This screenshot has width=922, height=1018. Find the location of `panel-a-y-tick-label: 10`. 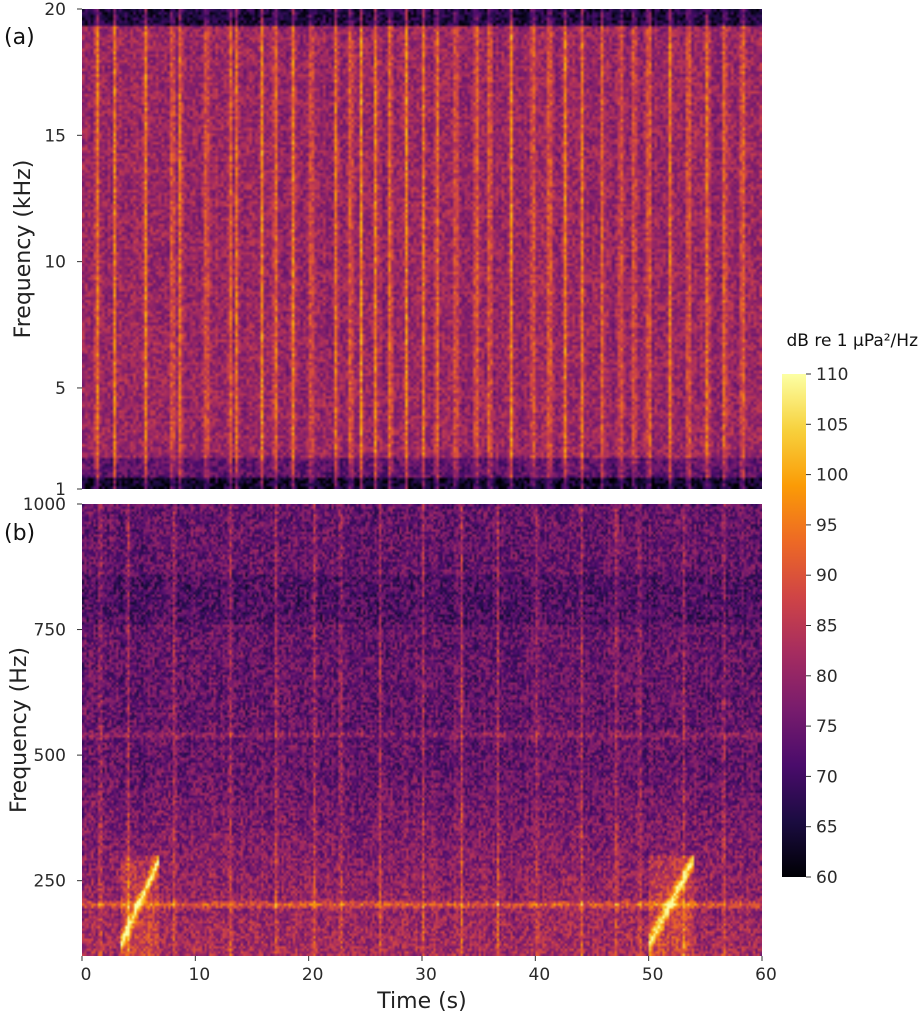

panel-a-y-tick-label: 10 is located at coordinates (55, 263).